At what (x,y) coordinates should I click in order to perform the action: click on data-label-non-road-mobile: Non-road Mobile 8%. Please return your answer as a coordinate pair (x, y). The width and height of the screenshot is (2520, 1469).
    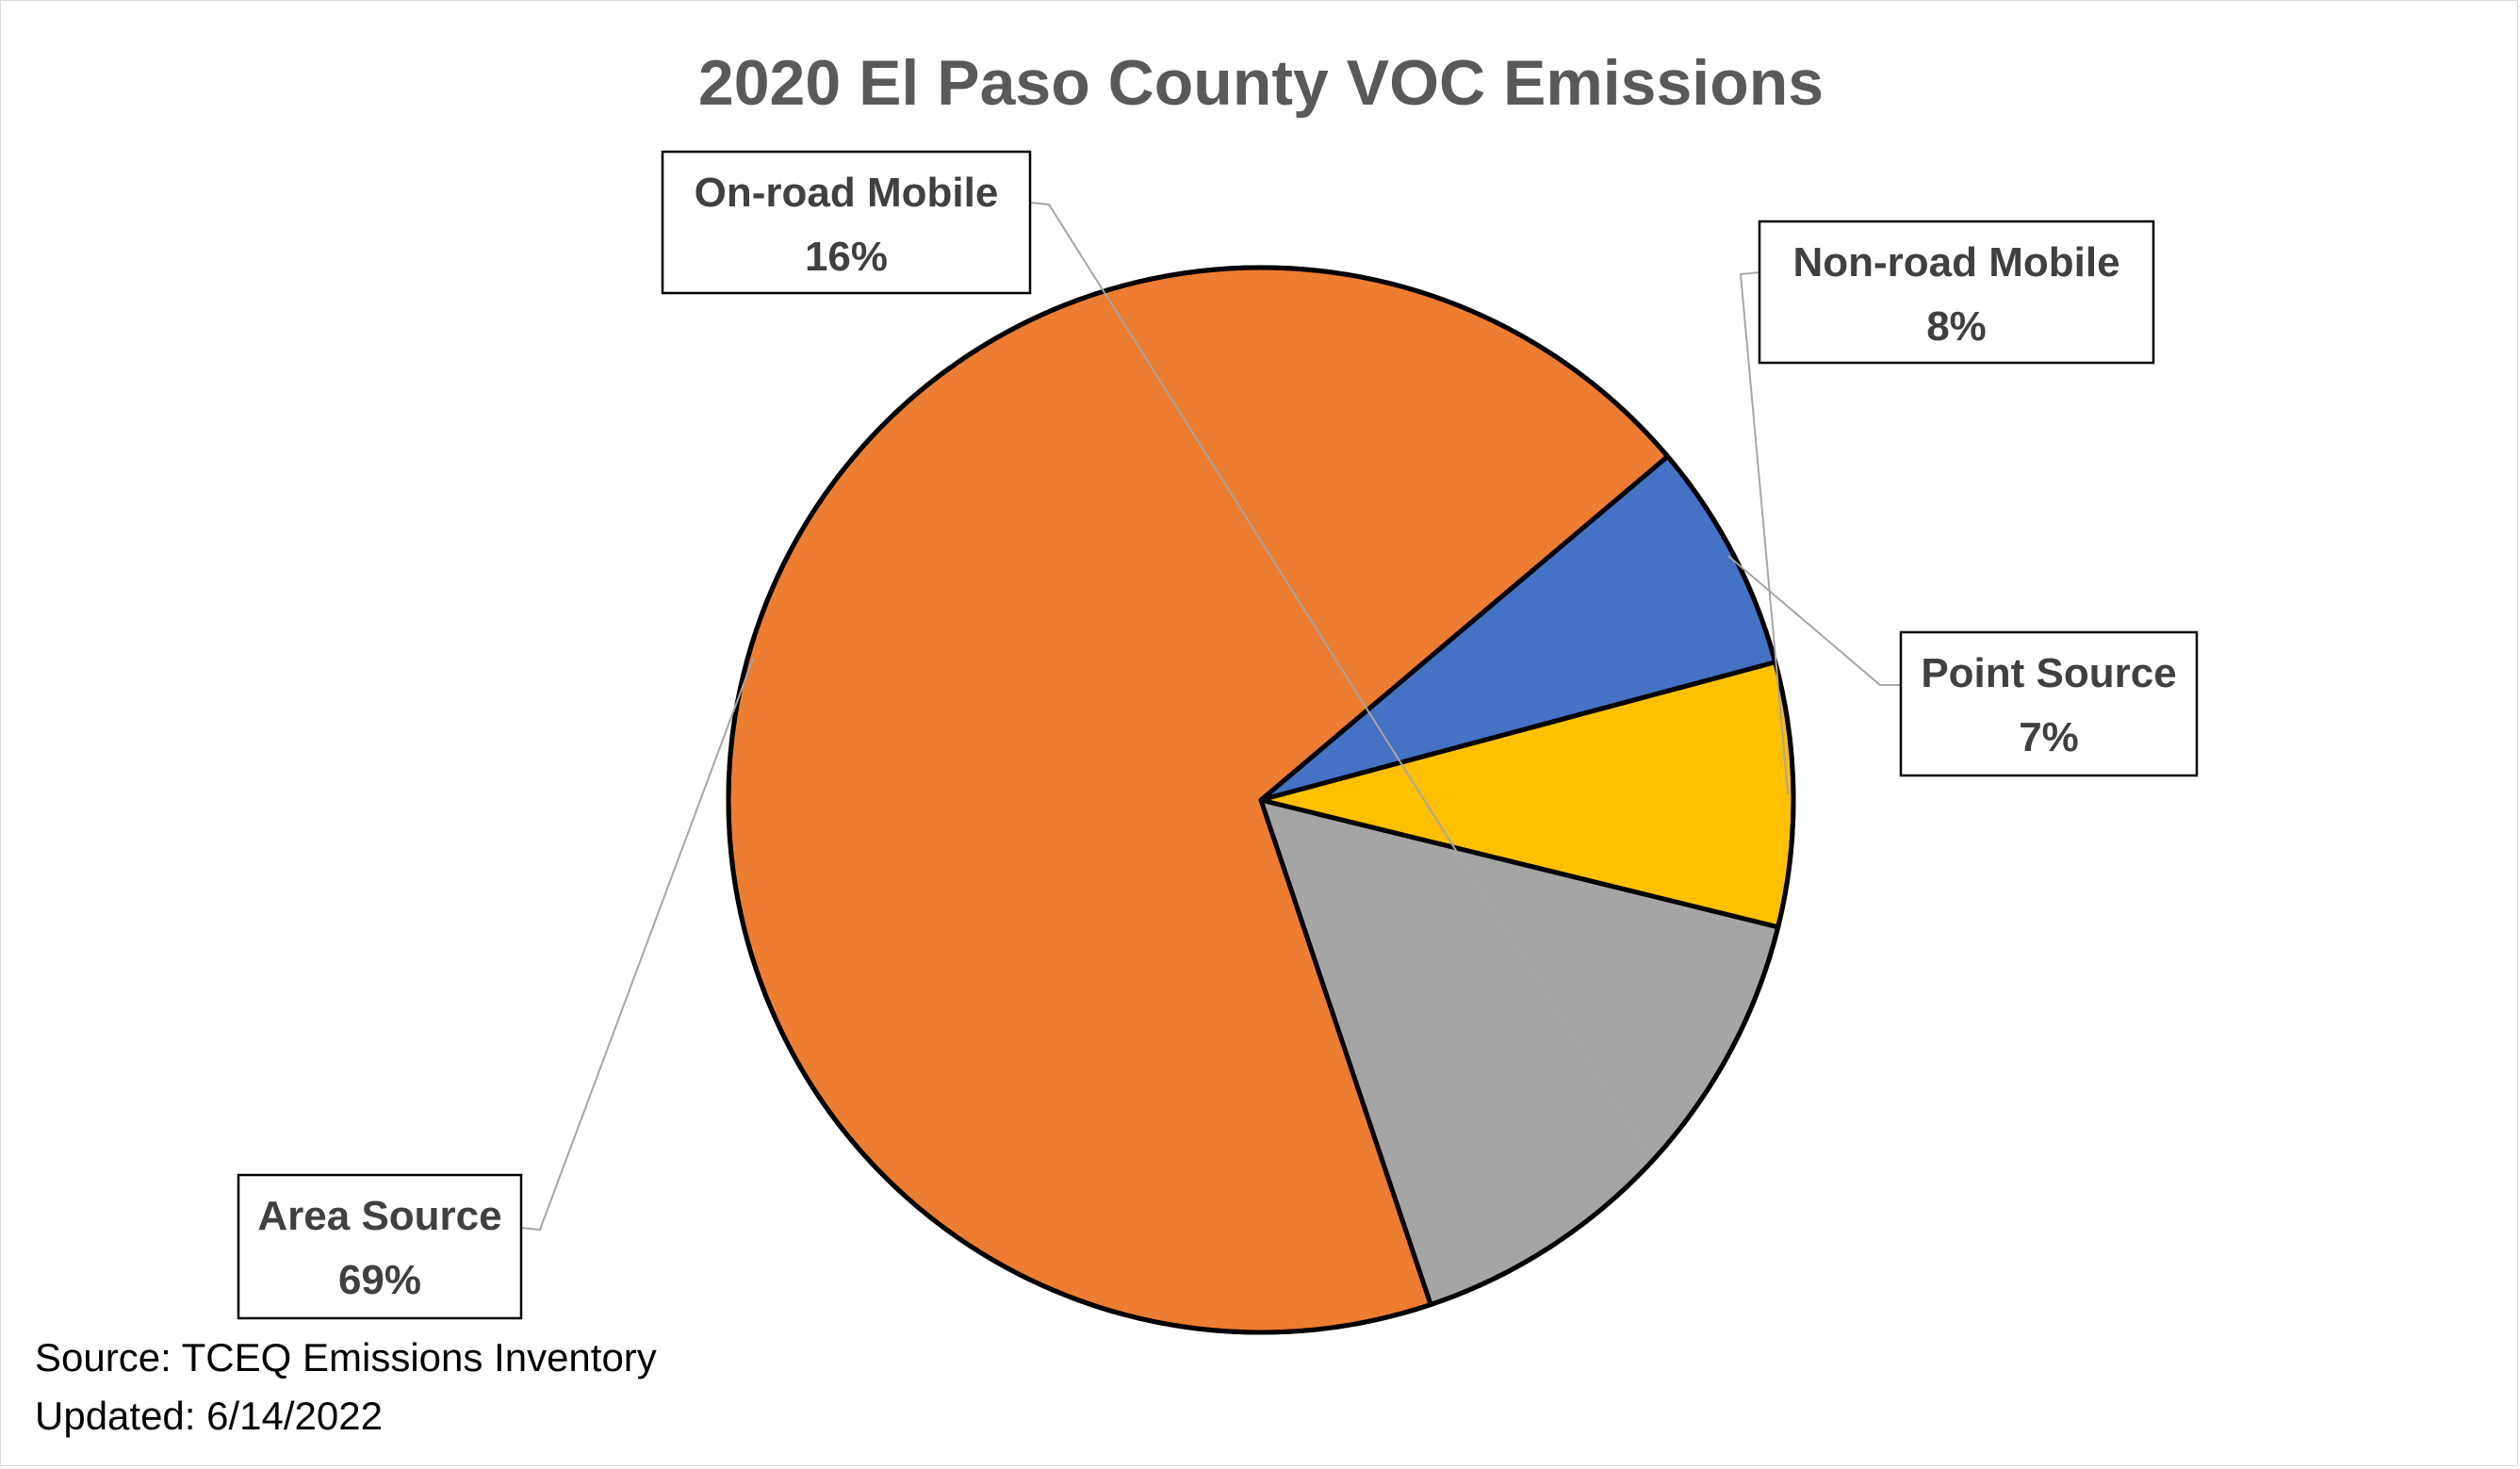
    Looking at the image, I should click on (1956, 292).